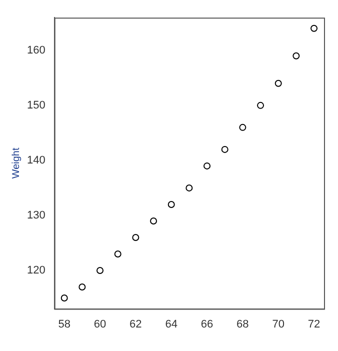  Describe the element at coordinates (278, 324) in the screenshot. I see `x-tick-label: 70` at that location.